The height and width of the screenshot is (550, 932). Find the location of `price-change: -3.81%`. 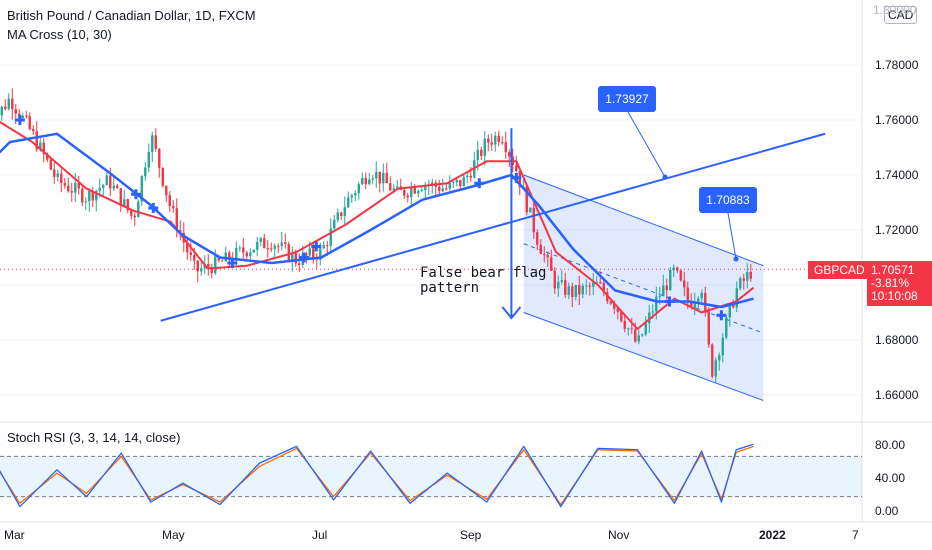

price-change: -3.81% is located at coordinates (890, 283).